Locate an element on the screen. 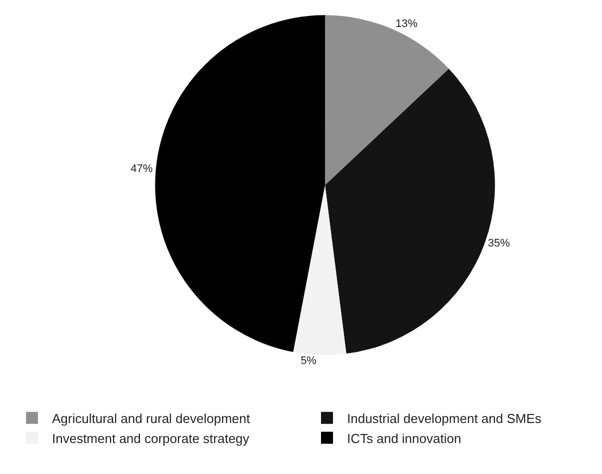 Image resolution: width=602 pixels, height=474 pixels. data-label: 13% is located at coordinates (407, 24).